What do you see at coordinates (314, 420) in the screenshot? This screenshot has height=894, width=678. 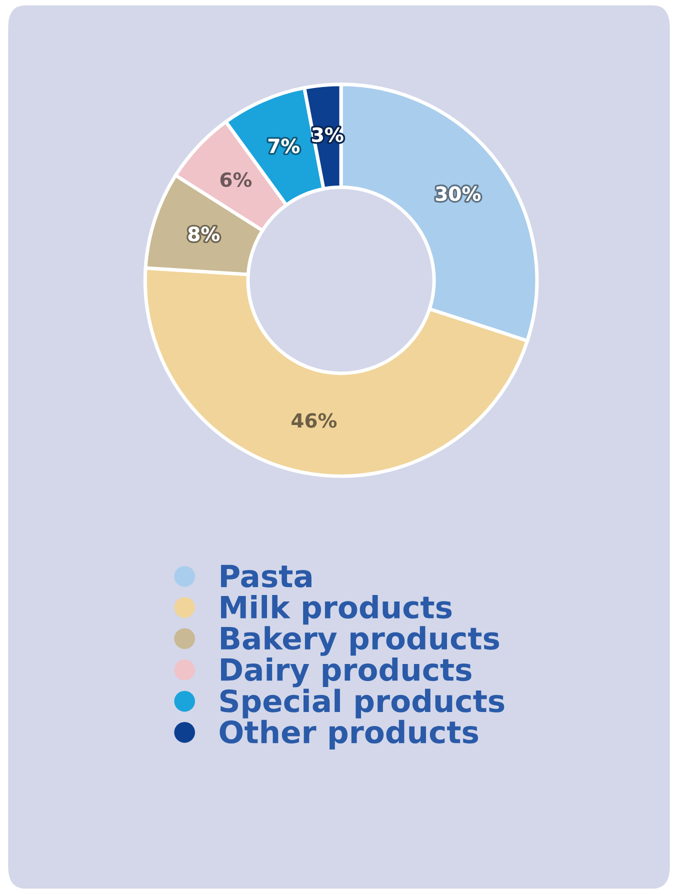 I see `data-label: 46%` at bounding box center [314, 420].